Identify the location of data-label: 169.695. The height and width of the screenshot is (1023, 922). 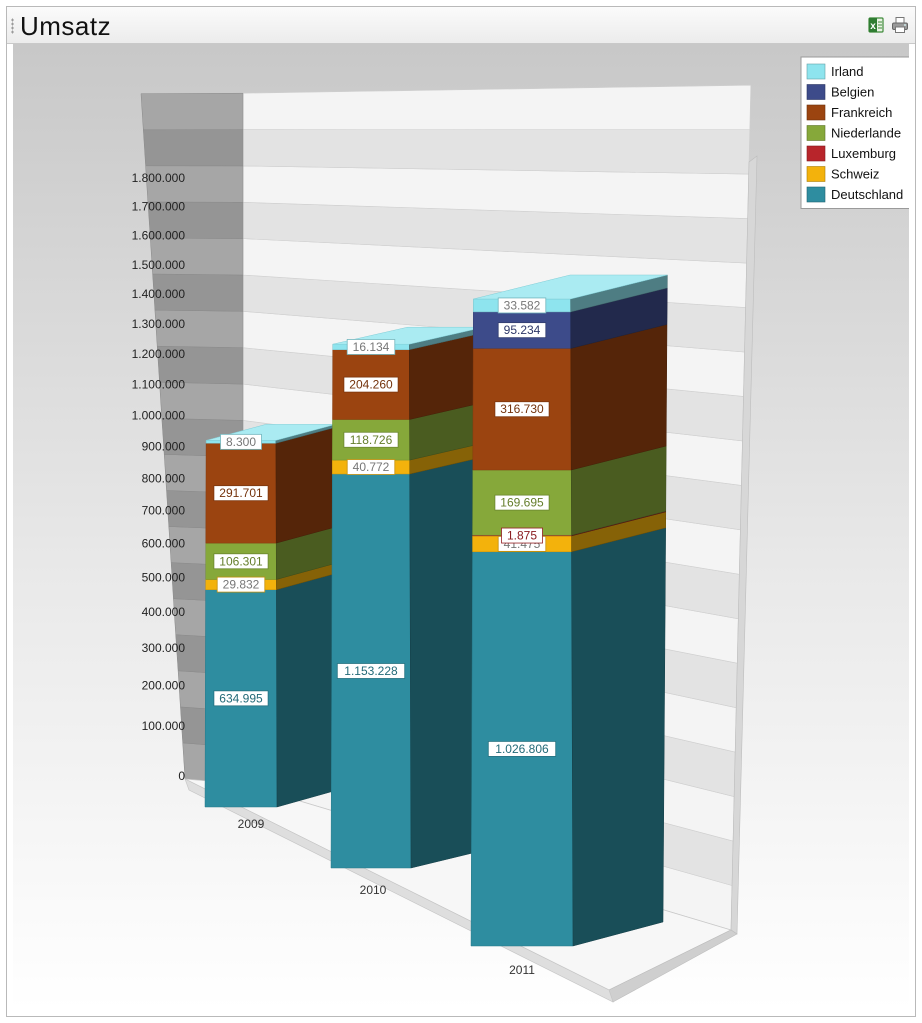
(522, 502).